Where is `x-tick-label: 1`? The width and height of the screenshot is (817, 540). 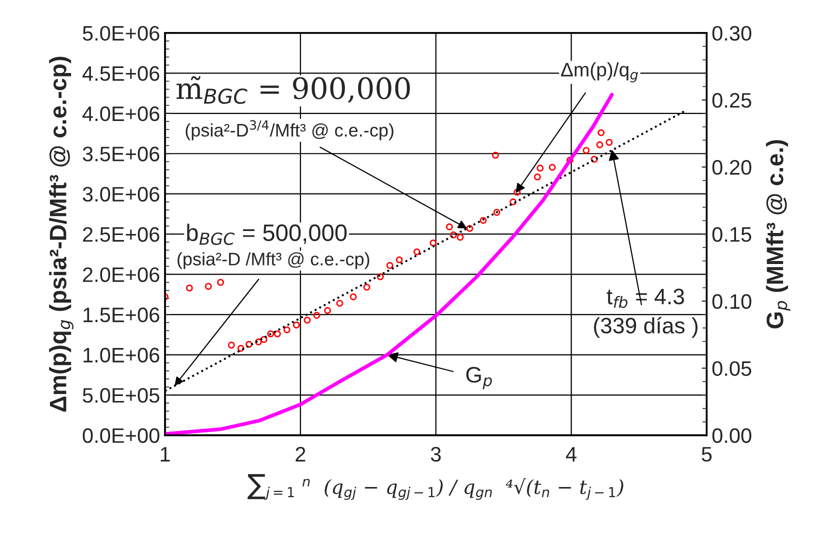
x-tick-label: 1 is located at coordinates (165, 454).